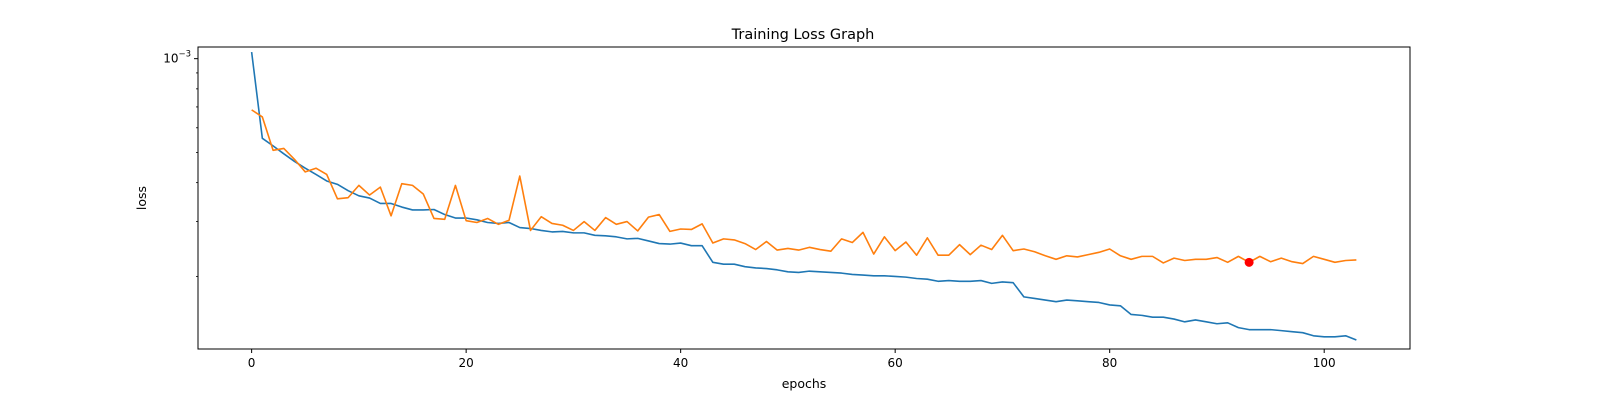  I want to click on chart-title: Training Loss Graph, so click(803, 35).